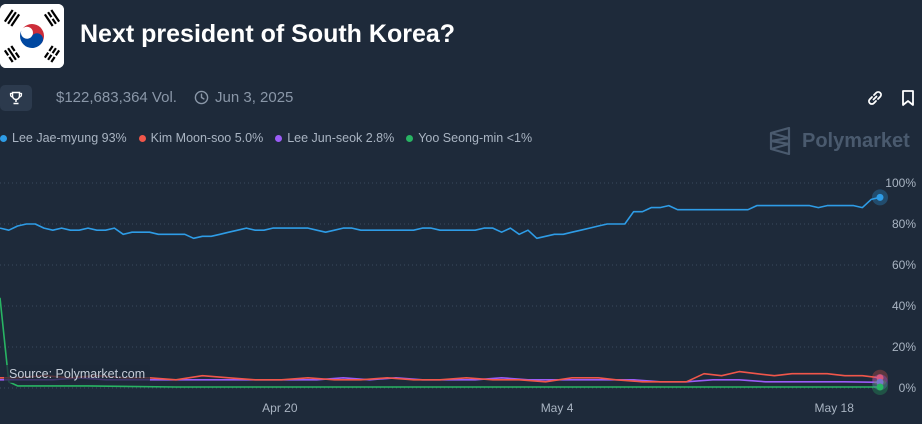  I want to click on legend-item-lee-jun-seok: Lee Jun-seok 2.8%, so click(334, 138).